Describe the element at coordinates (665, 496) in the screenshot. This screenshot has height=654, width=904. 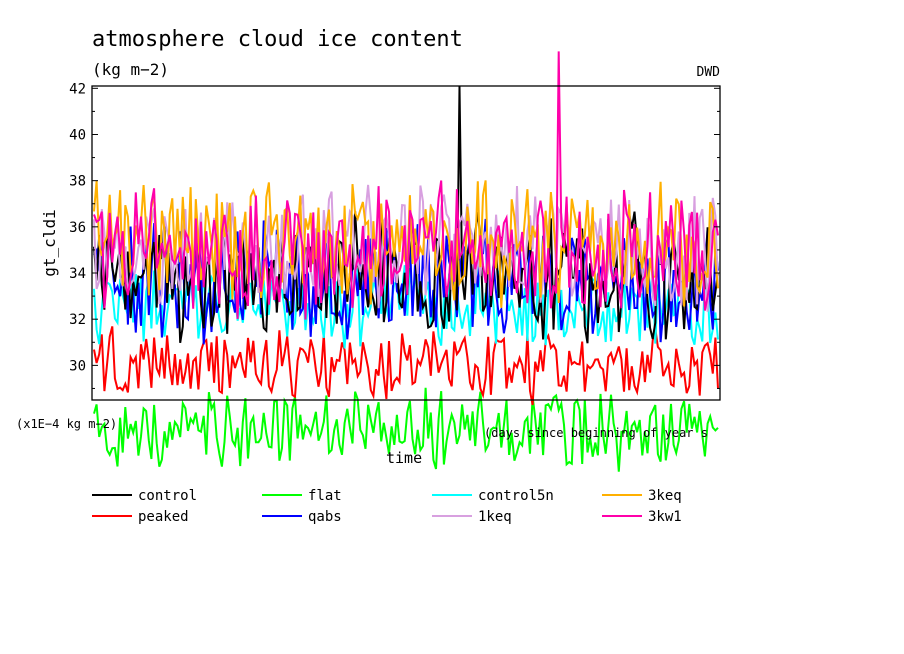
I see `legend-label-3keq: 3keq` at that location.